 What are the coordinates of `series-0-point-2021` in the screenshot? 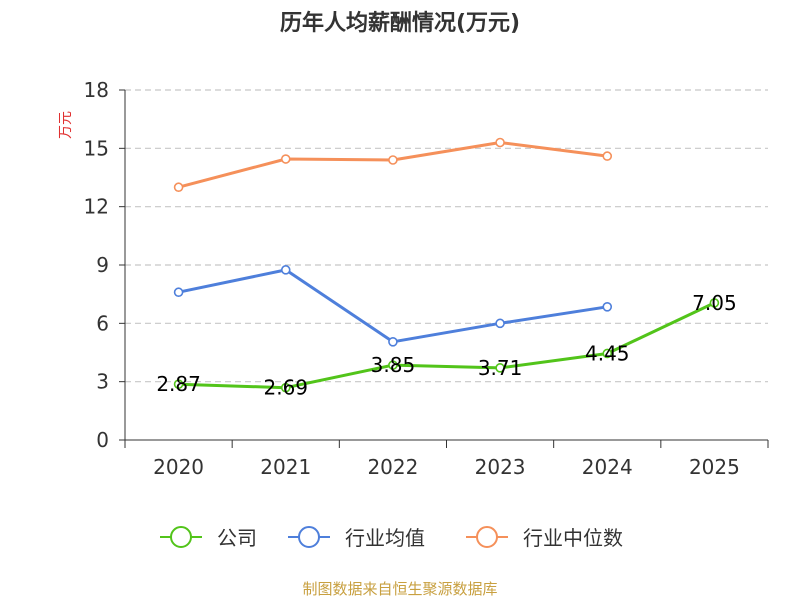 It's located at (285, 387).